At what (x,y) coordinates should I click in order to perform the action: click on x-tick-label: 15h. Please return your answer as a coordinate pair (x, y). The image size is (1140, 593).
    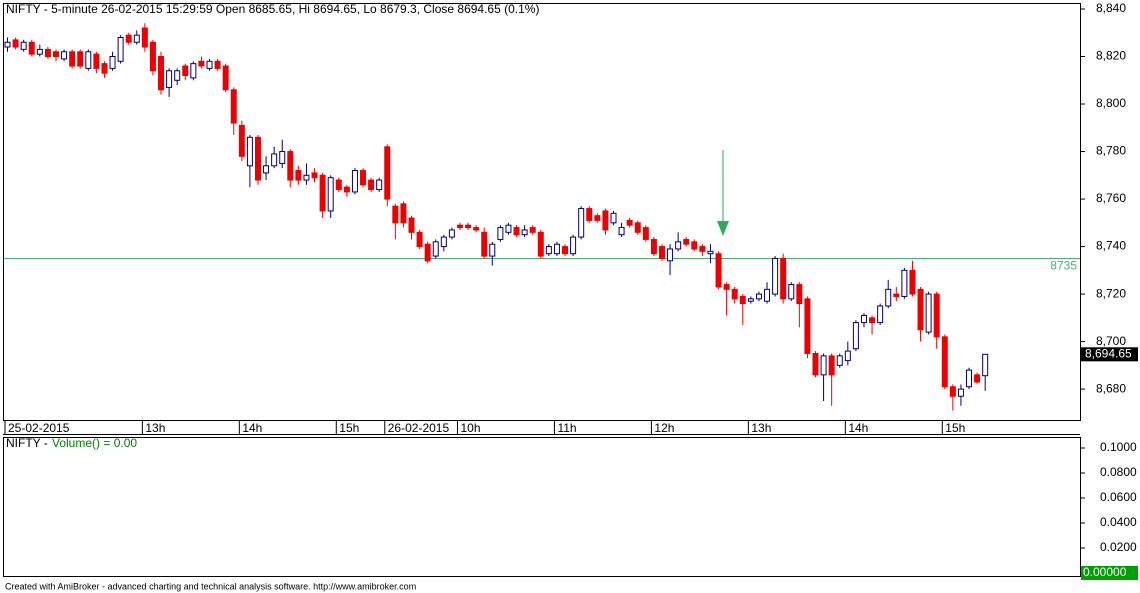
    Looking at the image, I should click on (349, 428).